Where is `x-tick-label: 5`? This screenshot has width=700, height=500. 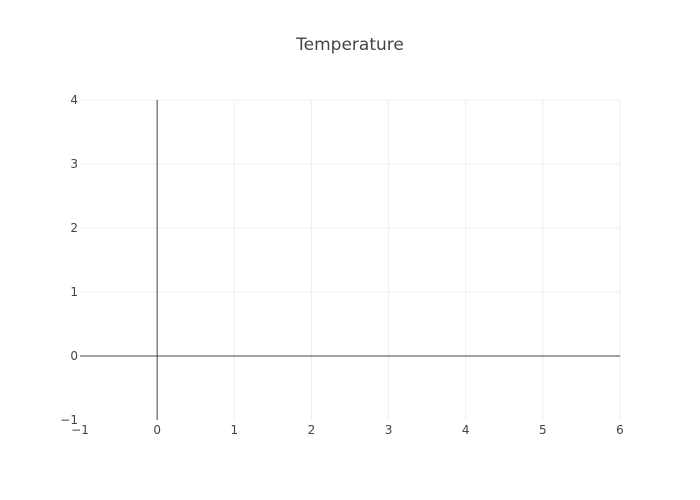 x-tick-label: 5 is located at coordinates (543, 430).